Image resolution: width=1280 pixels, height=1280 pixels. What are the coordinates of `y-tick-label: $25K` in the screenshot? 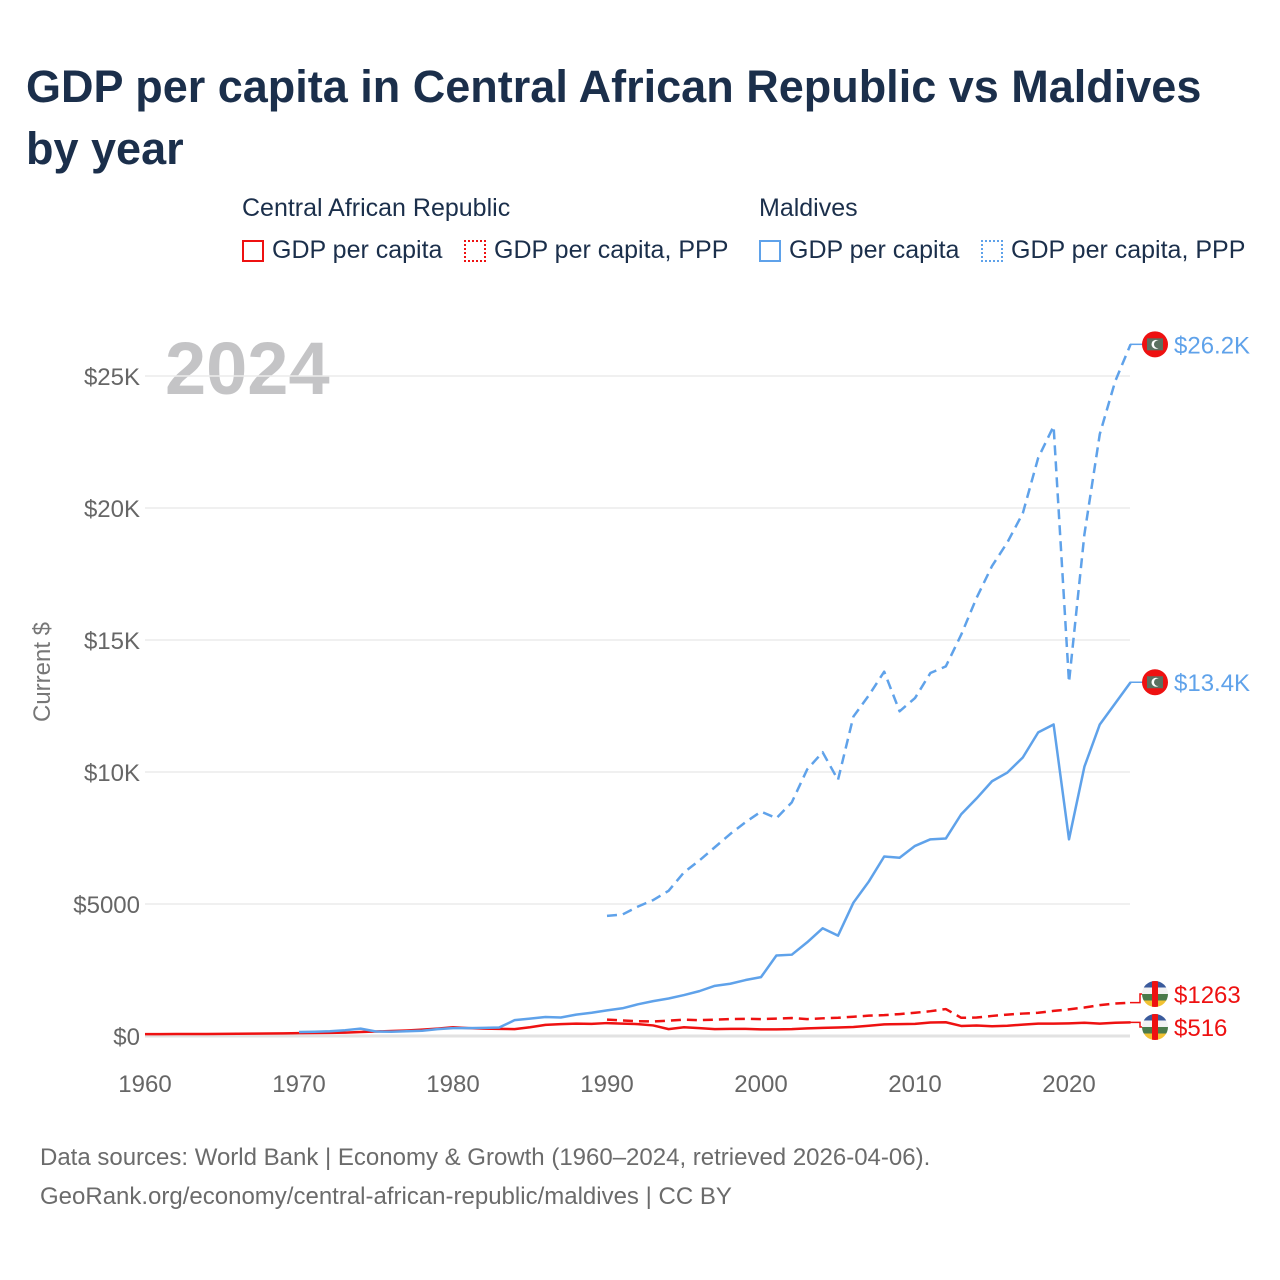 It's located at (112, 377).